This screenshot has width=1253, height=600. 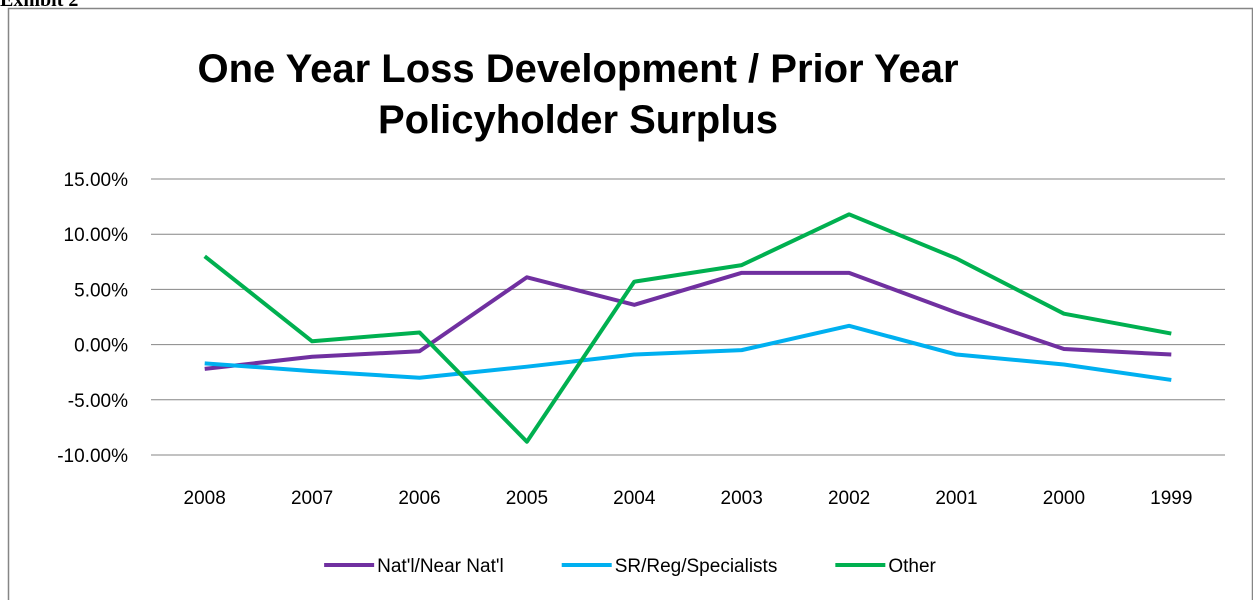 What do you see at coordinates (96, 180) in the screenshot?
I see `y-tick-label: 15.00%` at bounding box center [96, 180].